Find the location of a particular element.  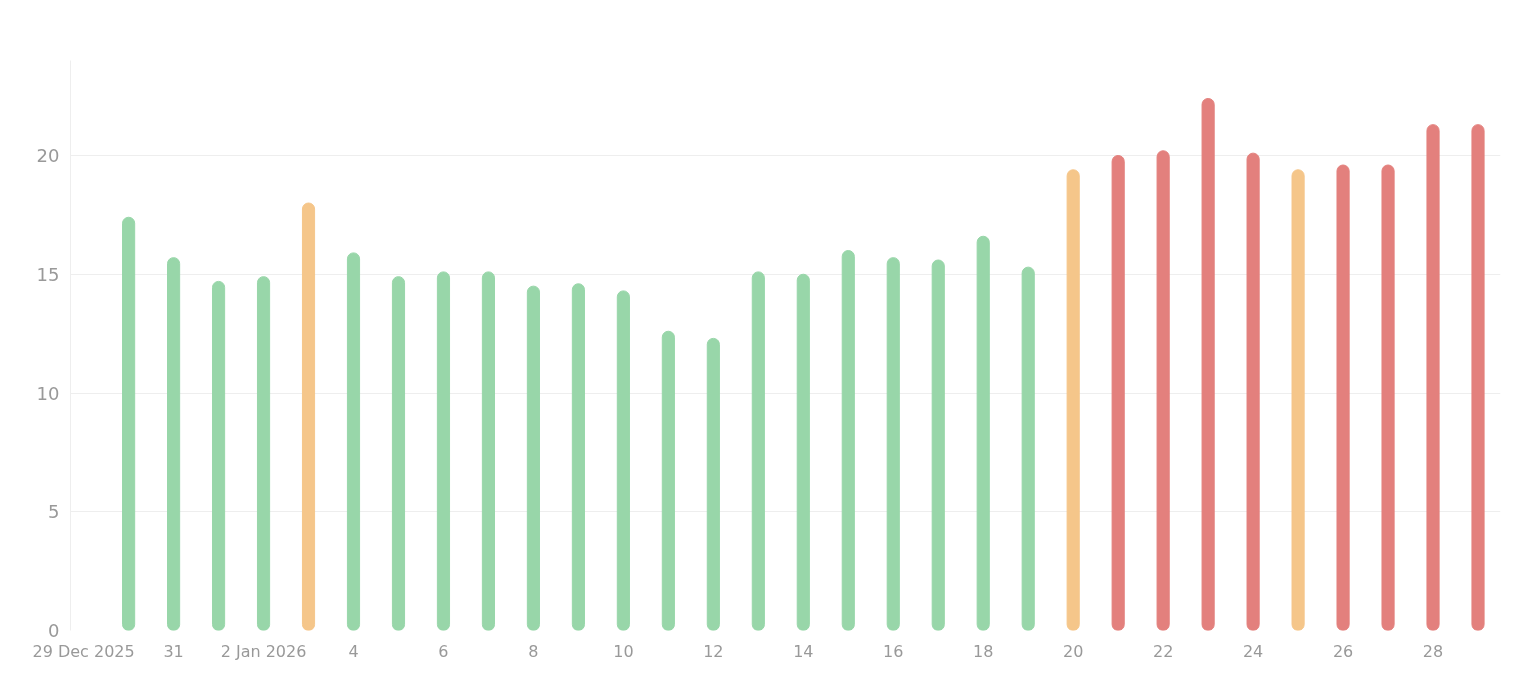

y-tick-label: 5 is located at coordinates (54, 512).